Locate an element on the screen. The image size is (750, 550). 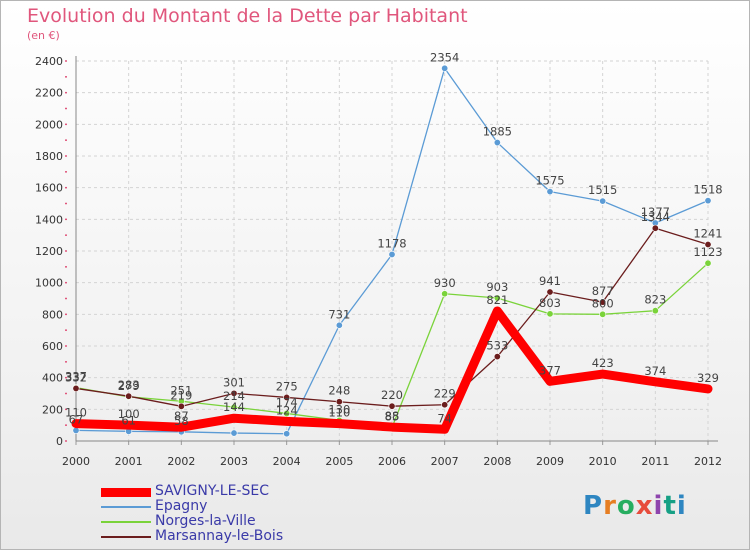
chart-unit-label: (en €) is located at coordinates (43, 35).